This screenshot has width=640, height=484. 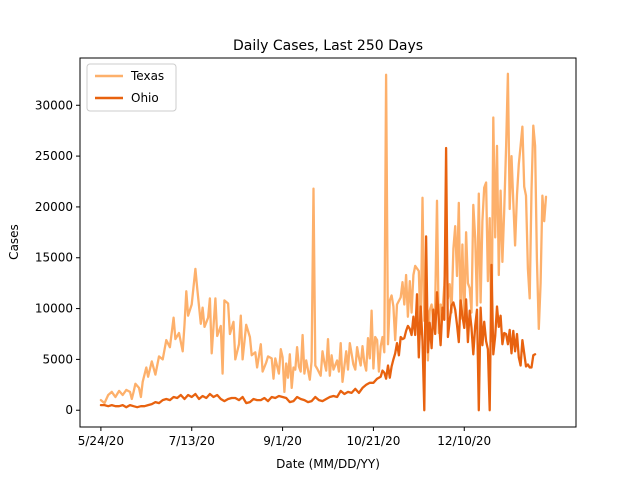 I want to click on x-tick-label: 9/1/20, so click(x=282, y=441).